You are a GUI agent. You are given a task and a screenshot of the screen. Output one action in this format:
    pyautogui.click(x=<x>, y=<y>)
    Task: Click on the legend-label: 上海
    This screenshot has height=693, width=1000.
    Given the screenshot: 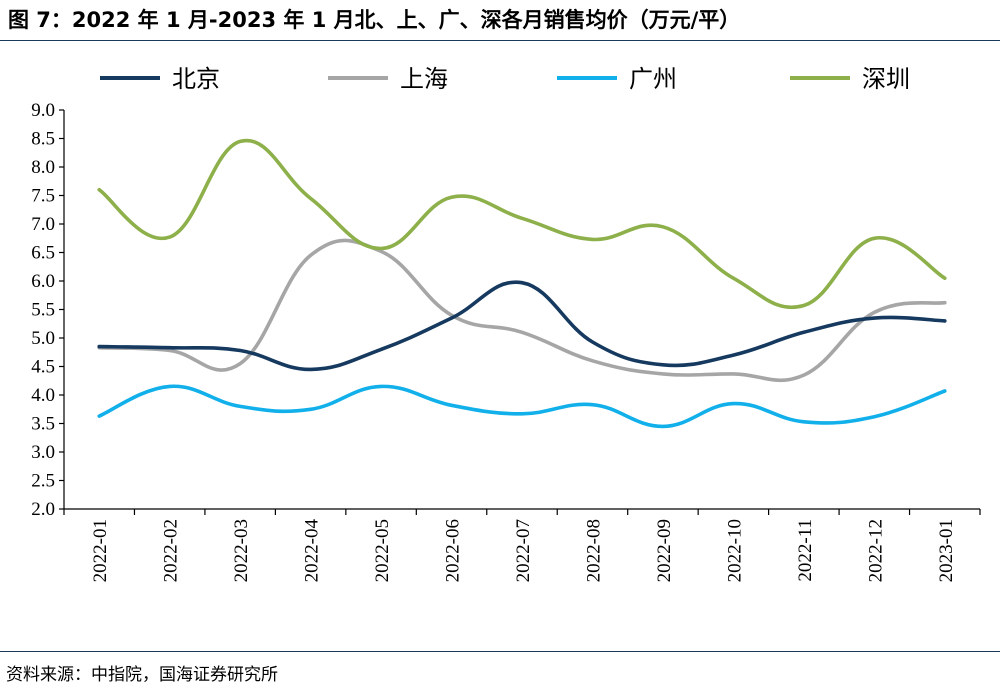 What is the action you would take?
    pyautogui.click(x=424, y=79)
    